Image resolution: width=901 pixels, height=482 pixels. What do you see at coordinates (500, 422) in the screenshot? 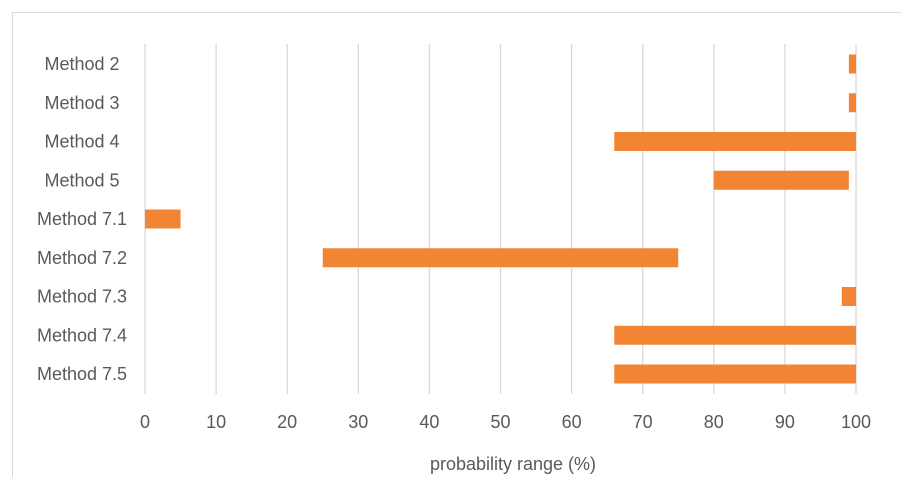
I see `x-tick-label: 50` at bounding box center [500, 422].